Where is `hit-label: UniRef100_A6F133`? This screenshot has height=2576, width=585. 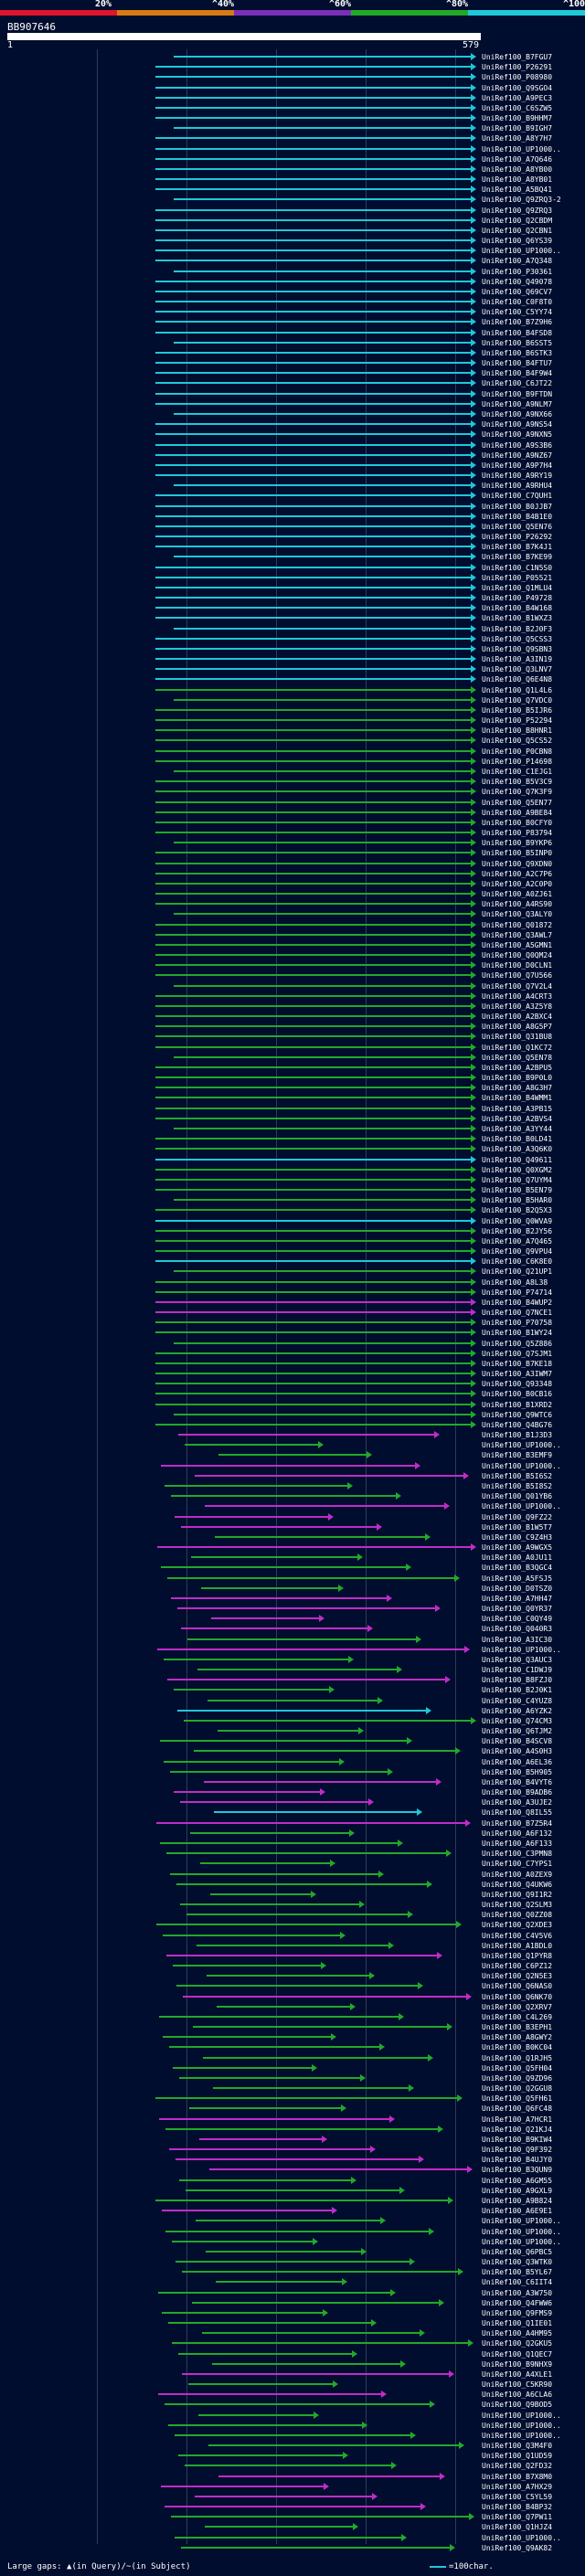
hit-label: UniRef100_A6F133 is located at coordinates (517, 1843).